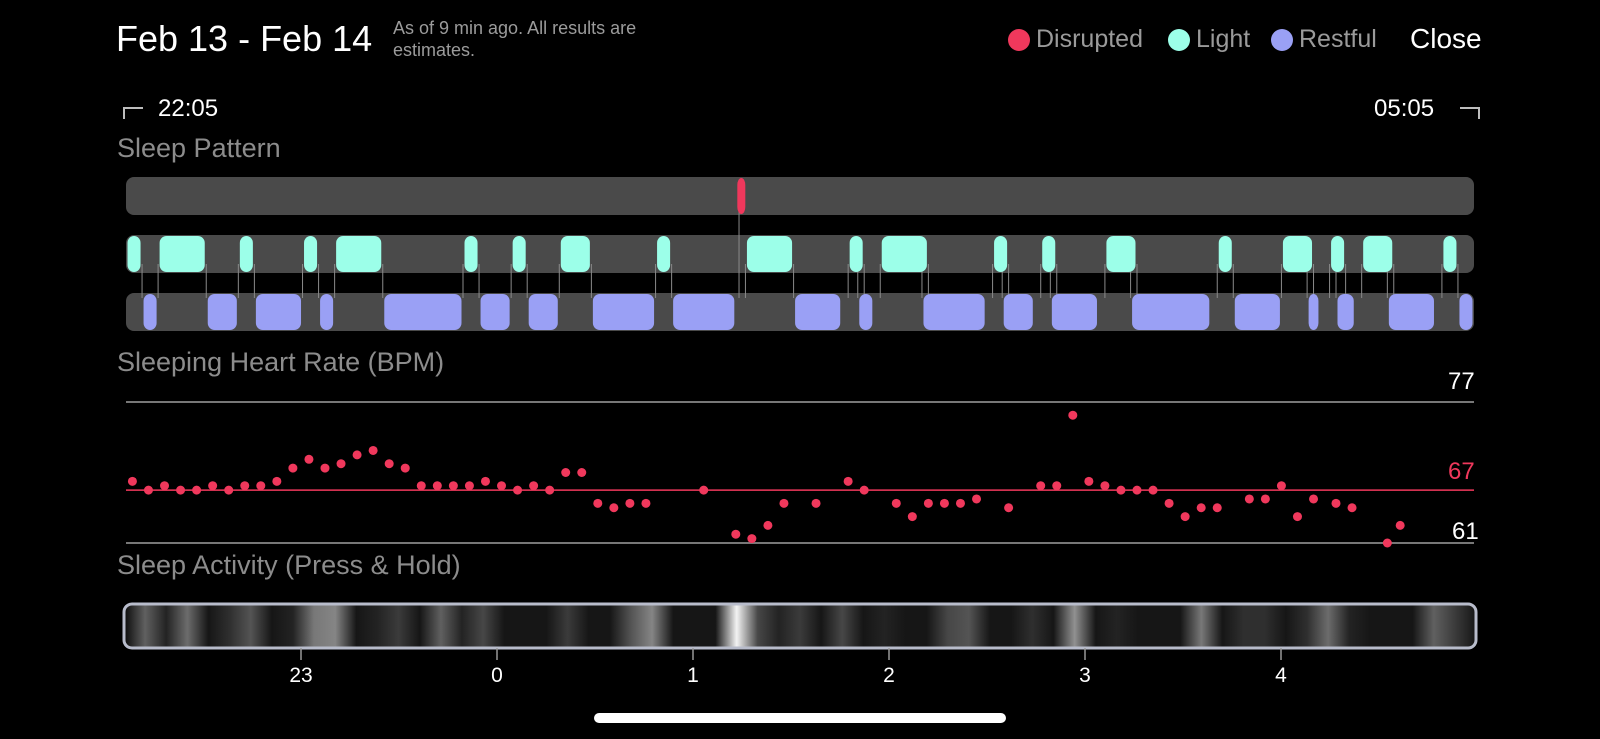  What do you see at coordinates (800, 718) in the screenshot?
I see `home-indicator` at bounding box center [800, 718].